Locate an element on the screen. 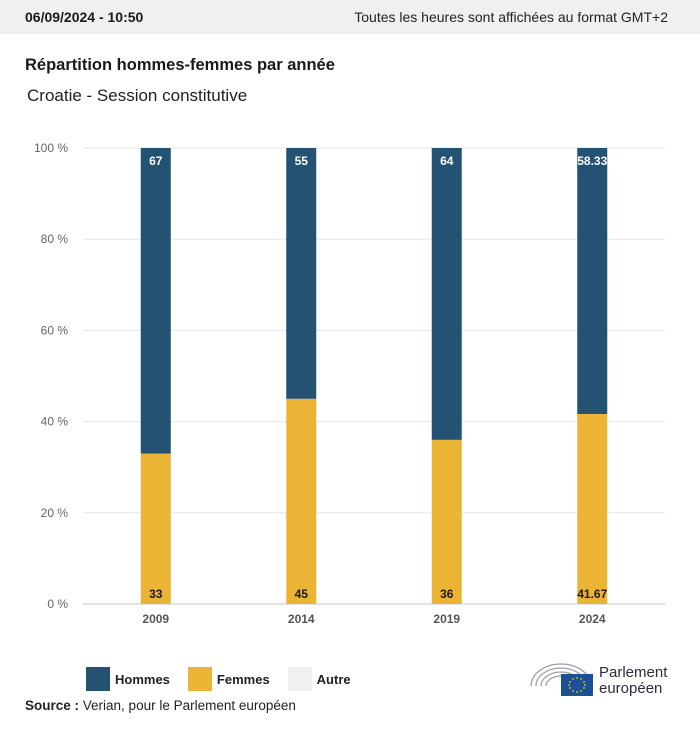 The width and height of the screenshot is (700, 731). legend-label-femmes: Femmes is located at coordinates (243, 679).